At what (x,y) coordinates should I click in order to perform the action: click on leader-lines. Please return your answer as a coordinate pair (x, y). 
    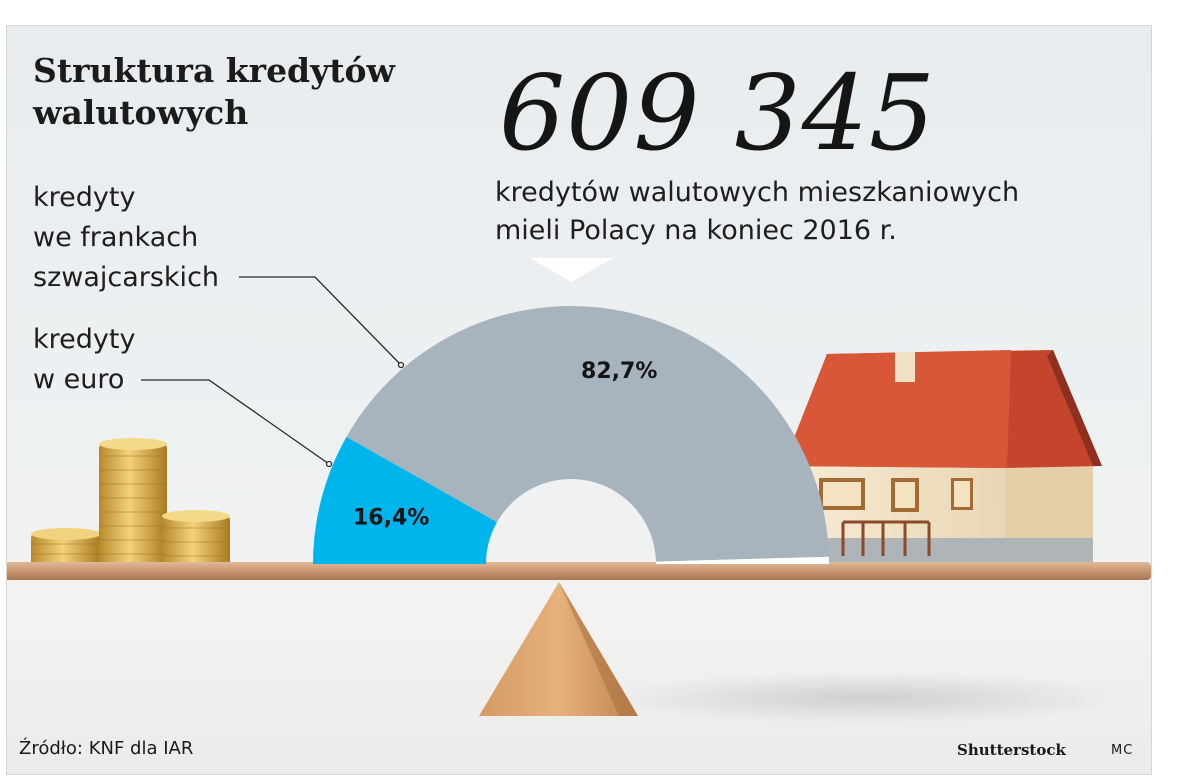
    Looking at the image, I should click on (273, 372).